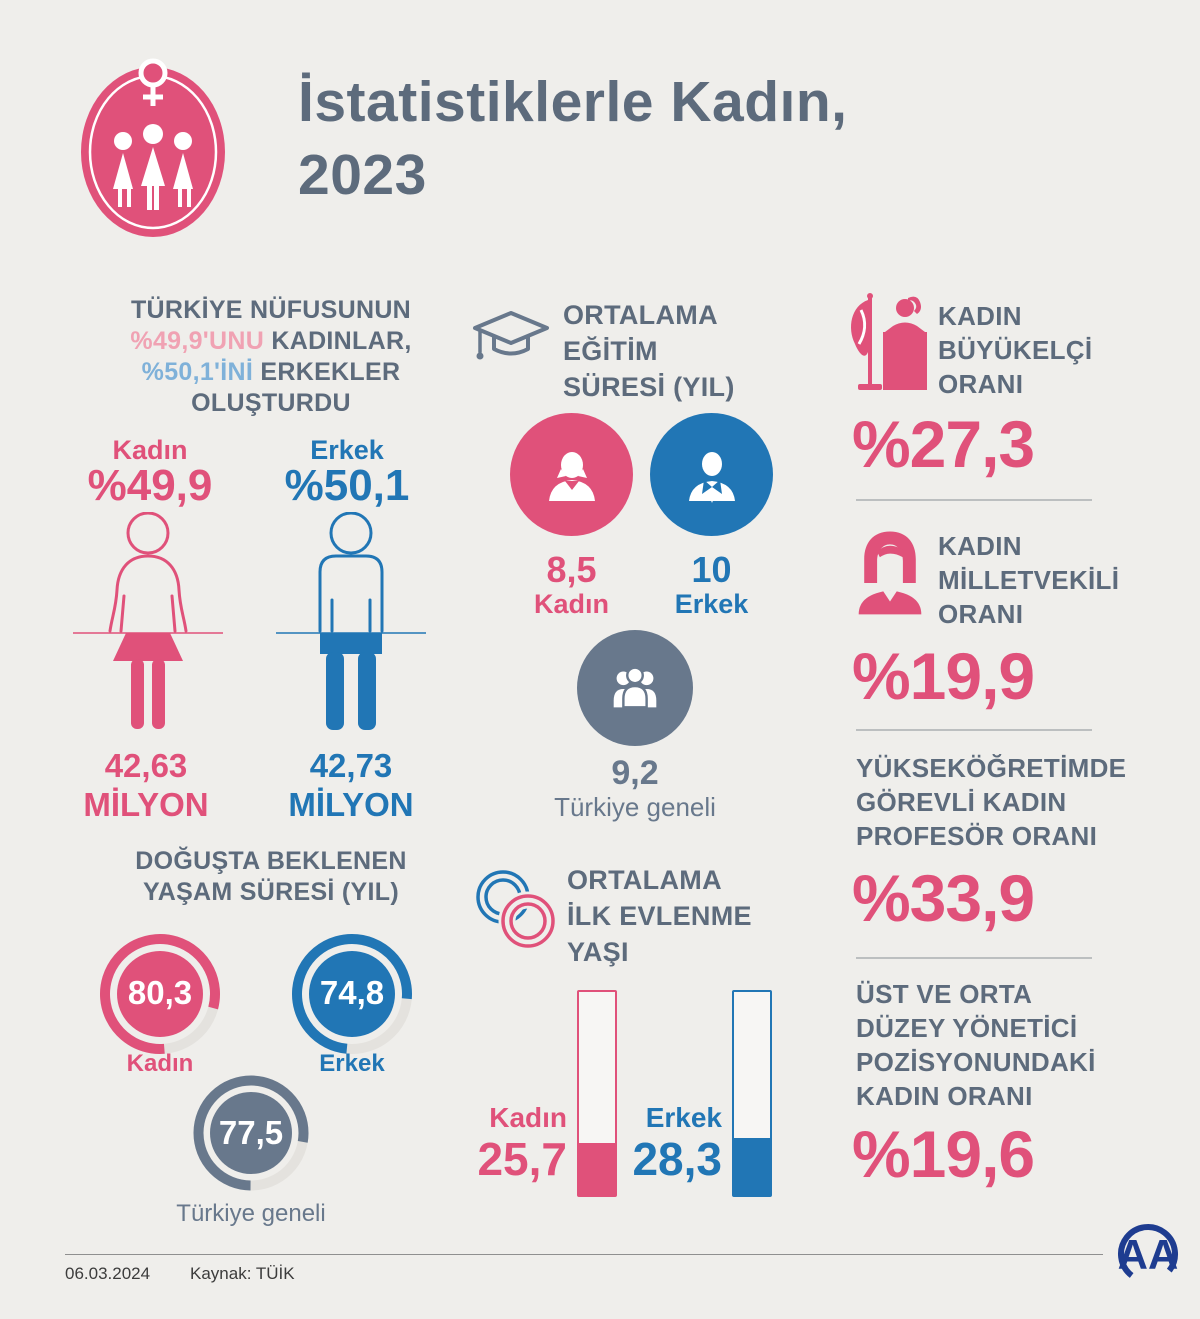  I want to click on women-statistics-logo, so click(153, 147).